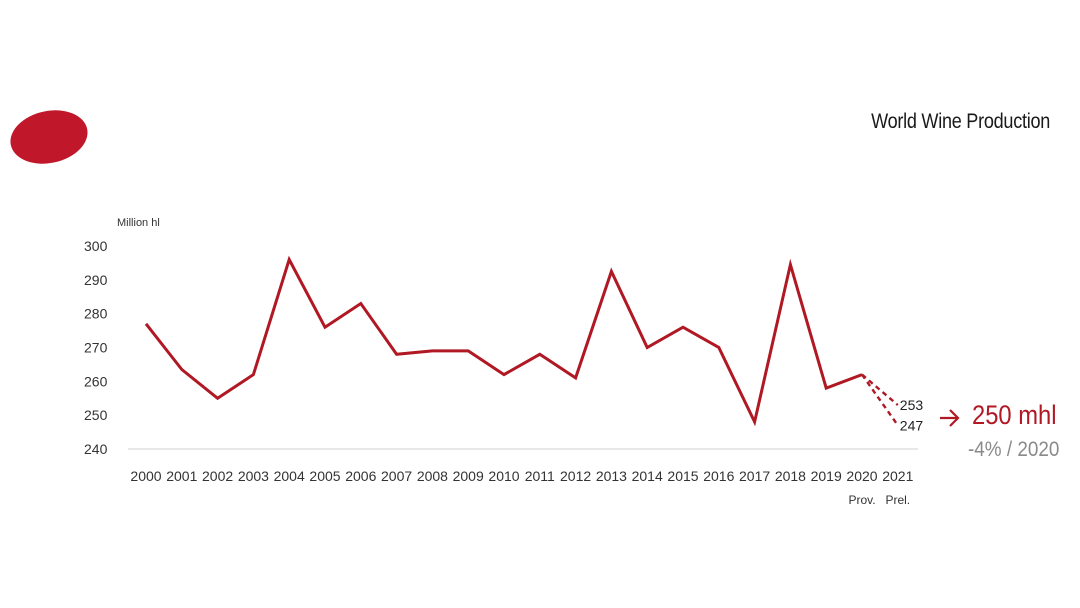  I want to click on x-tick-label: 2017, so click(754, 476).